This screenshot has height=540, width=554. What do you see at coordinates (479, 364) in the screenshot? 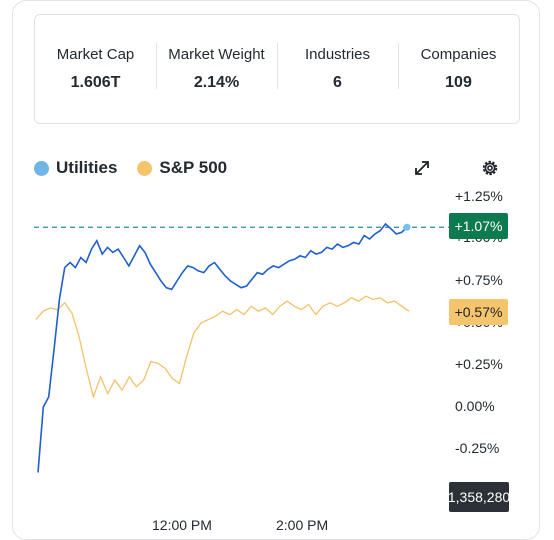
I see `y-tick-label: +0.25%` at bounding box center [479, 364].